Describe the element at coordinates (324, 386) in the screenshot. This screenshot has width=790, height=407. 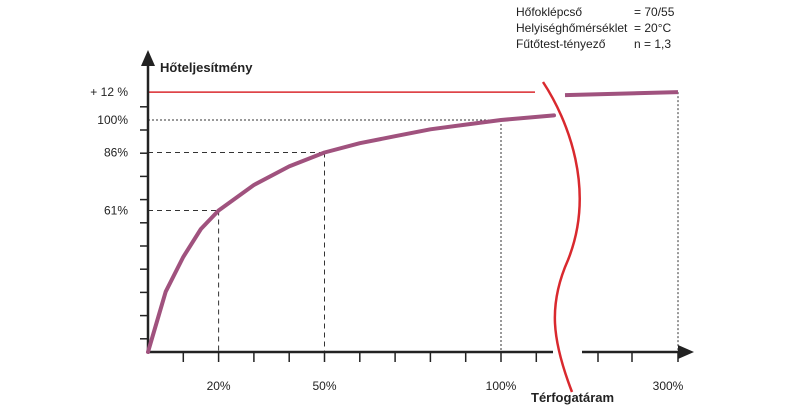
I see `x-tick-label: 50%` at that location.